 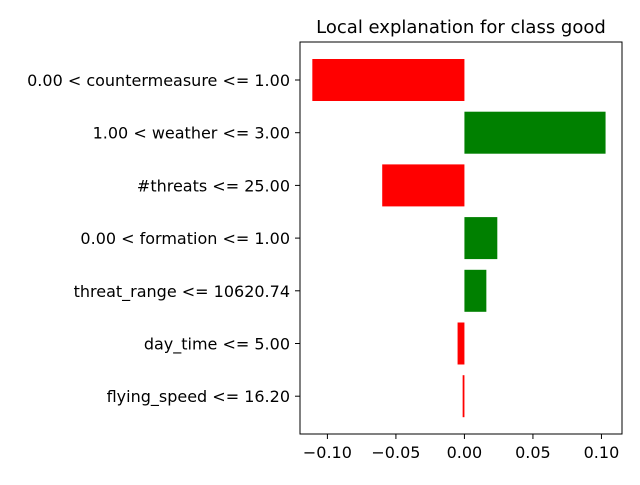 I want to click on x-axis-ticks: −0.10 −0.05 0.00 0.05 0.10, so click(x=461, y=448).